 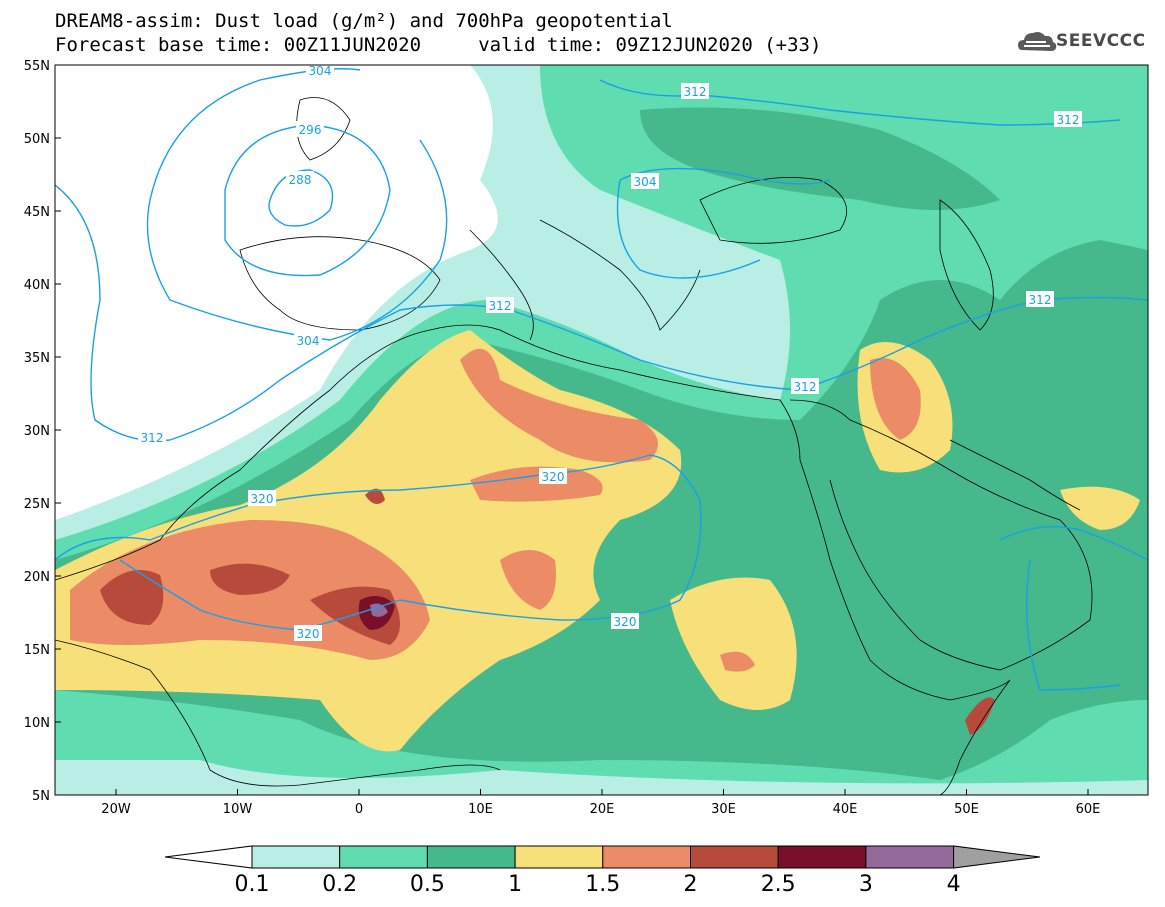 I want to click on lon-label: 0, so click(x=359, y=809).